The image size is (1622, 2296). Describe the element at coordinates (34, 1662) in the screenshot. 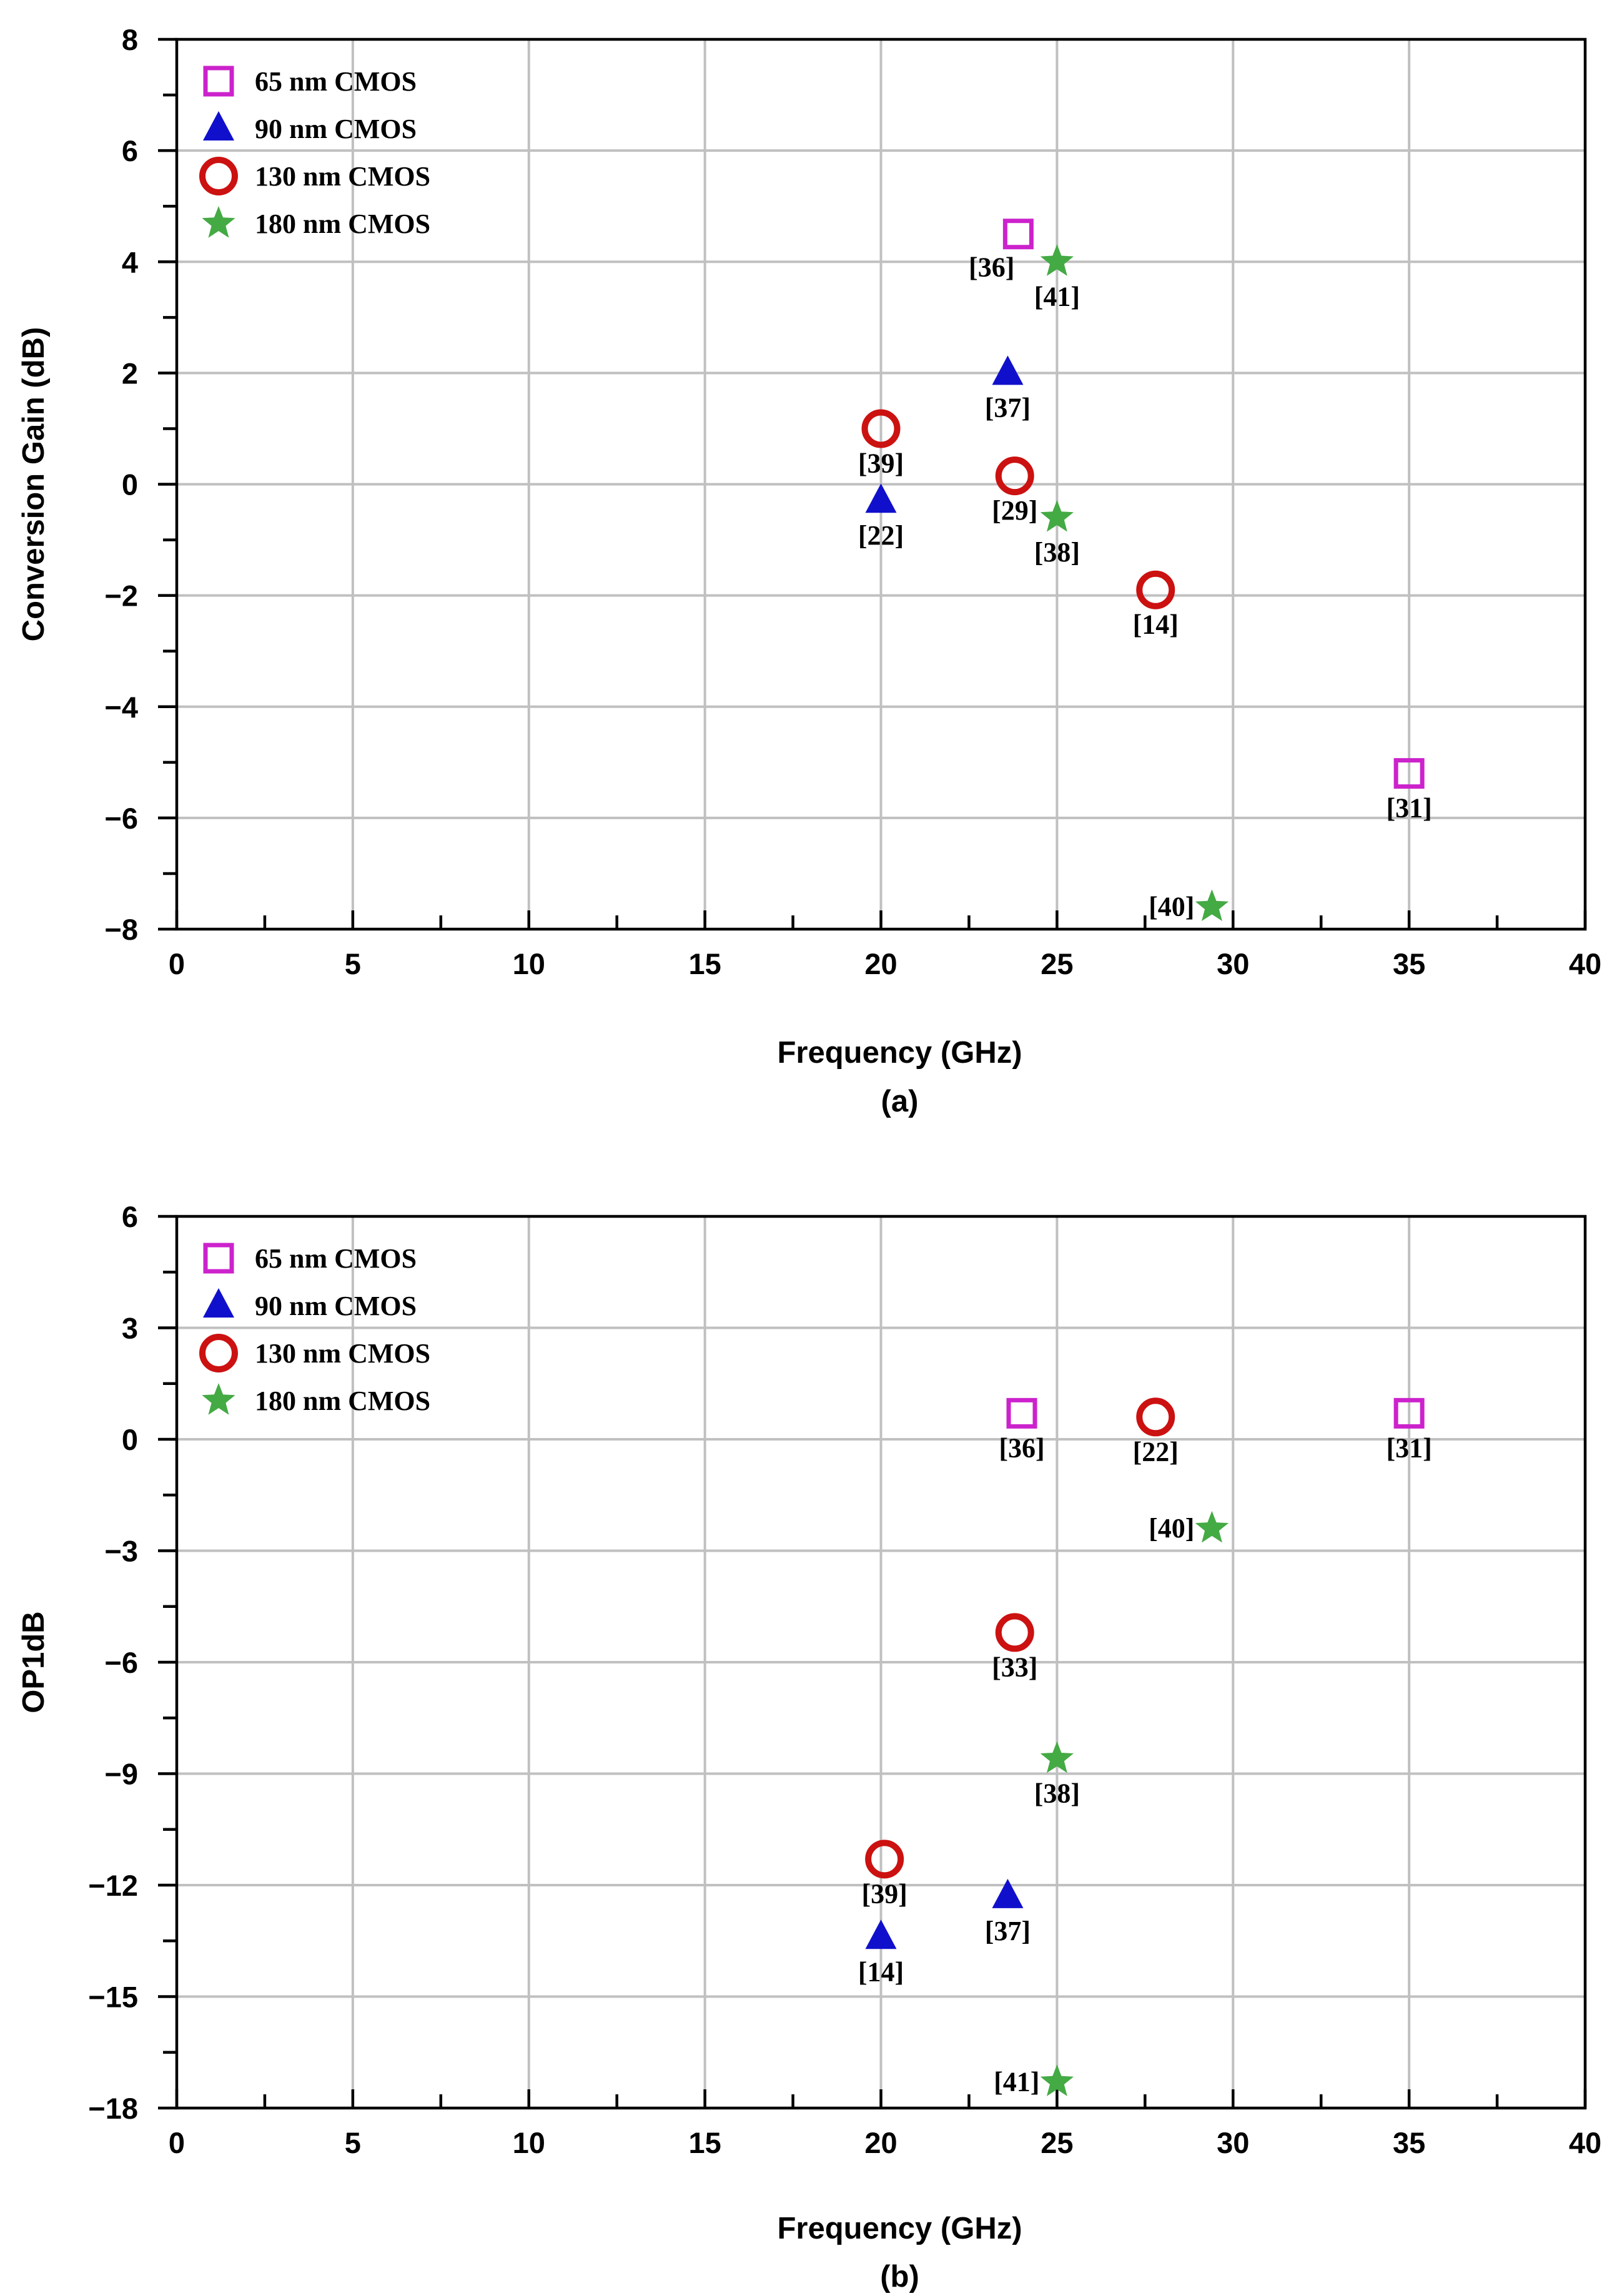

I see `y-axis-label: OP1dB` at that location.